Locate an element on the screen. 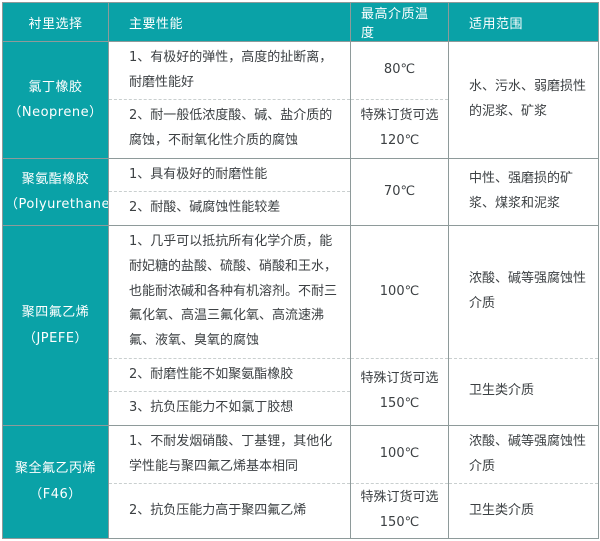  column-header-performance: 主要性能 is located at coordinates (229, 22).